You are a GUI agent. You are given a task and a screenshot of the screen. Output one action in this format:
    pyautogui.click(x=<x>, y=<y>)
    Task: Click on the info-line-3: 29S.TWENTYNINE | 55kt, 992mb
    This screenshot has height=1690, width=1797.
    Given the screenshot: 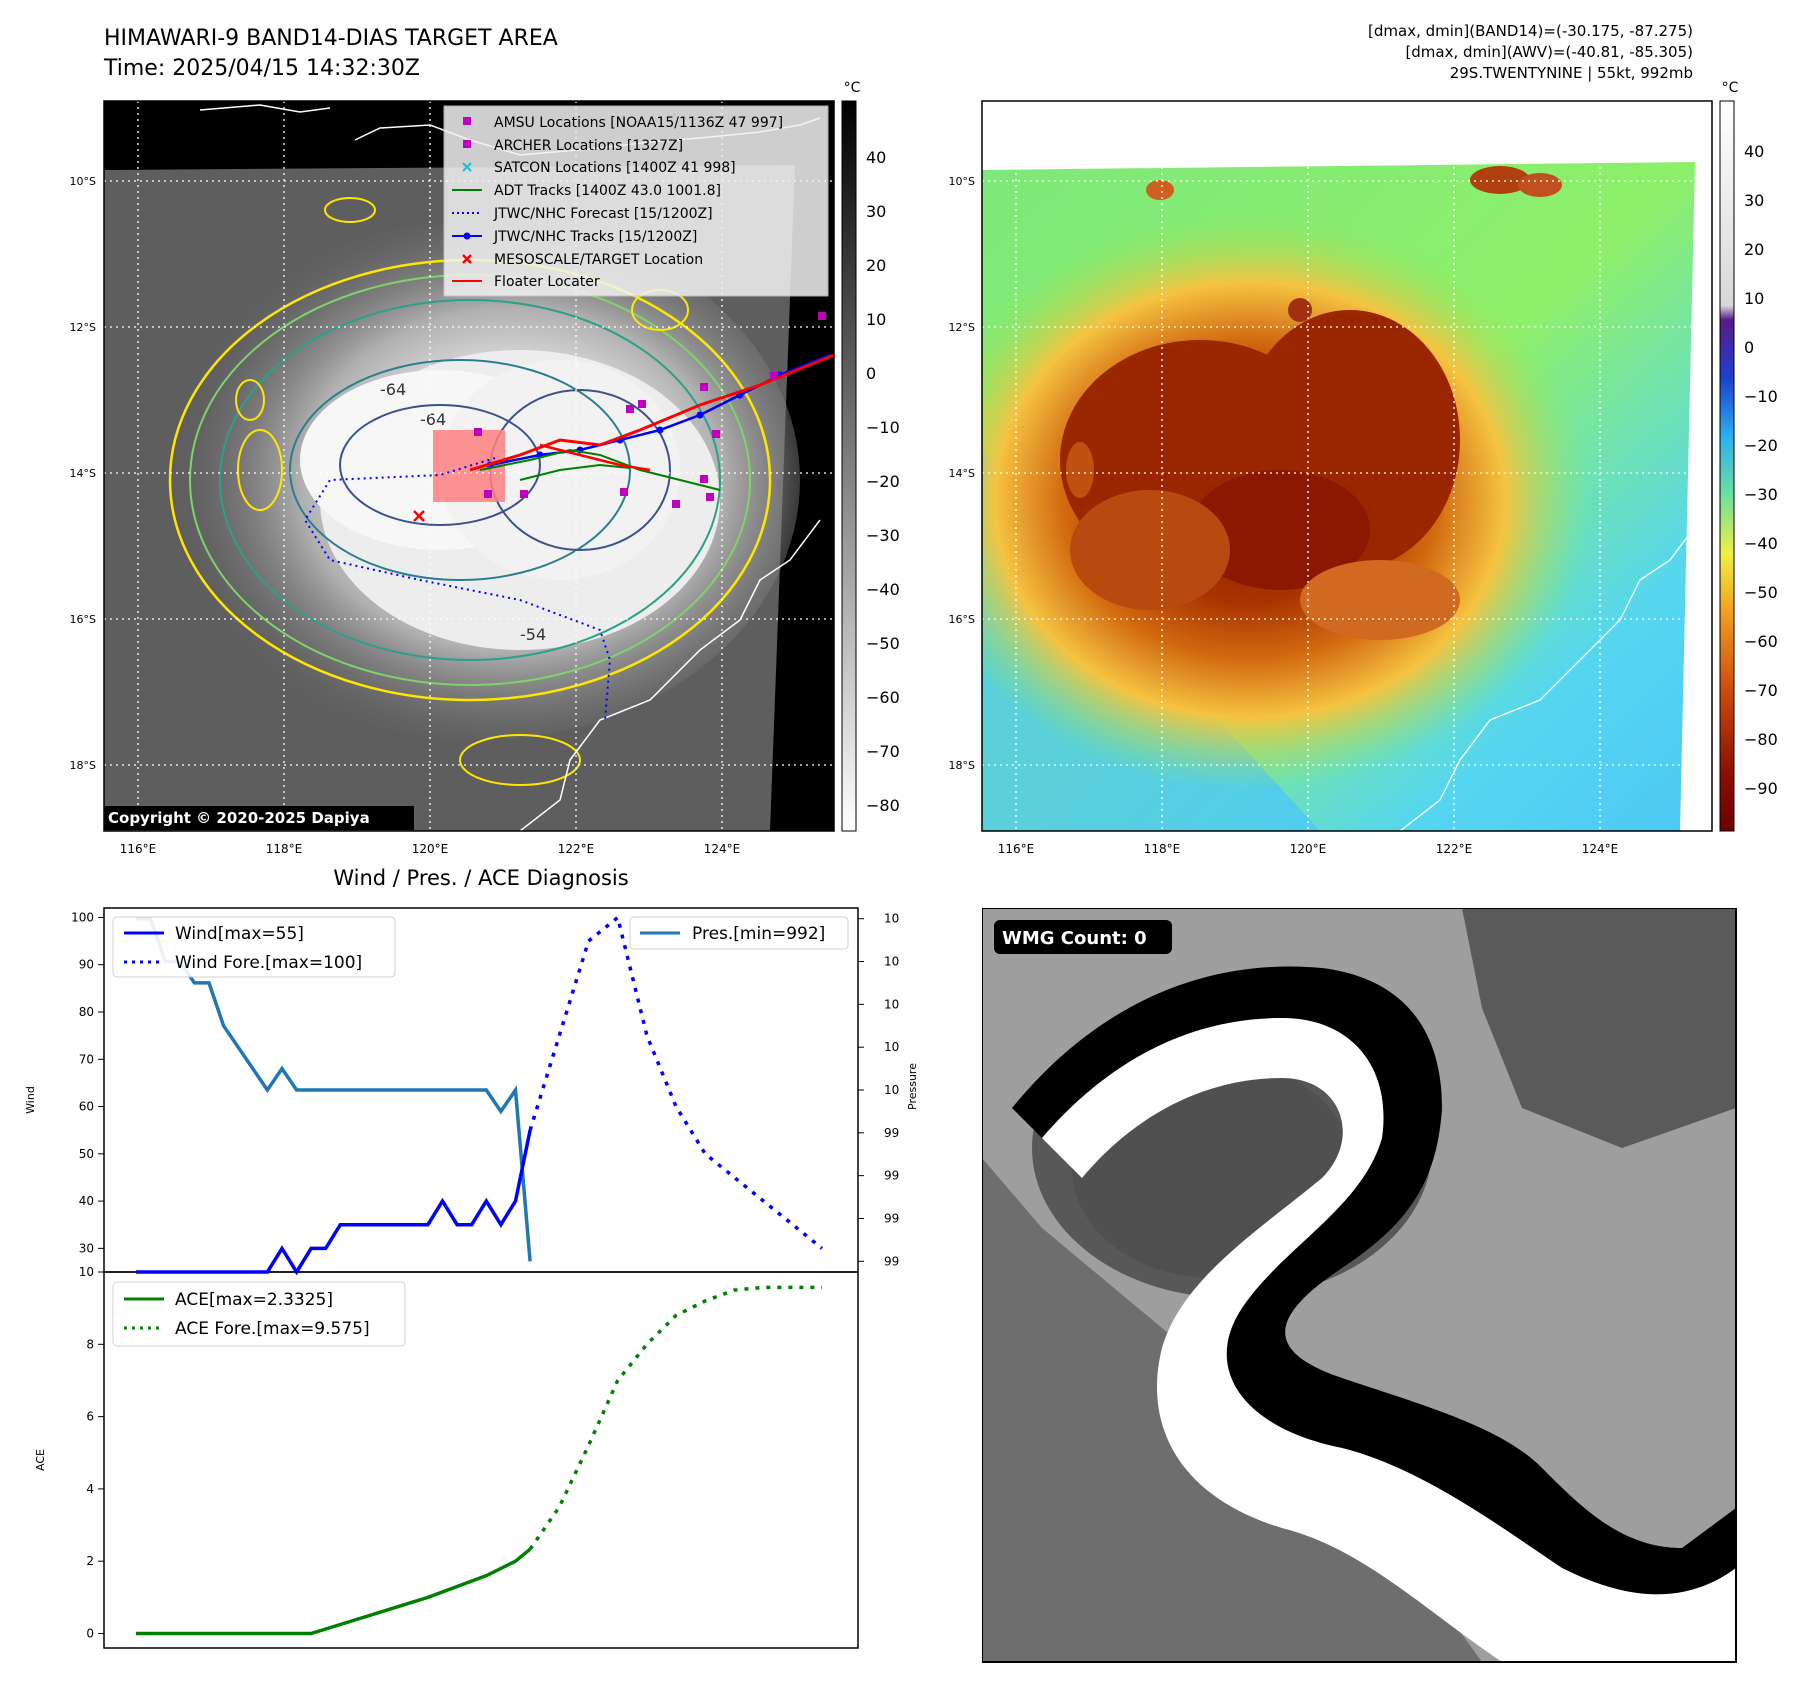 What is the action you would take?
    pyautogui.click(x=1571, y=73)
    